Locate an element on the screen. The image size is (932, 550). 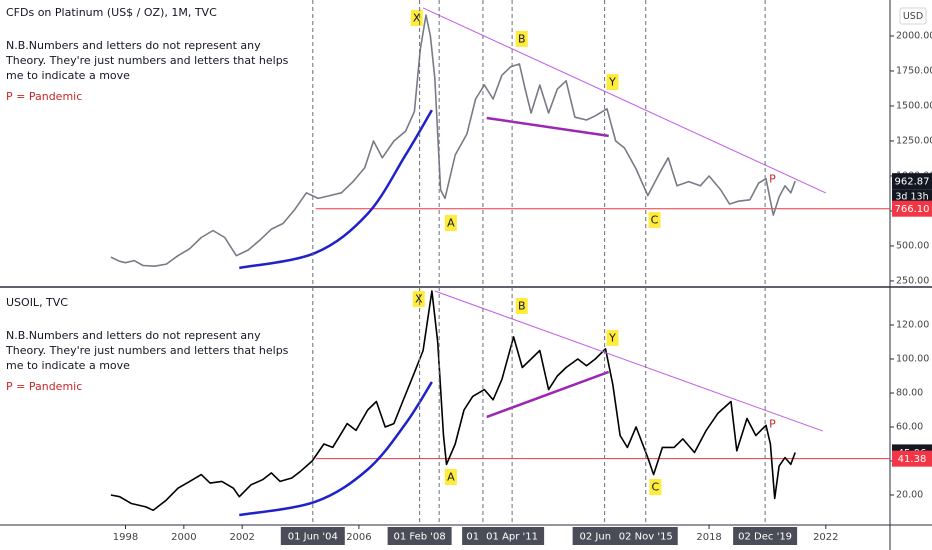
chart-title: USOIL, TVC is located at coordinates (37, 302).